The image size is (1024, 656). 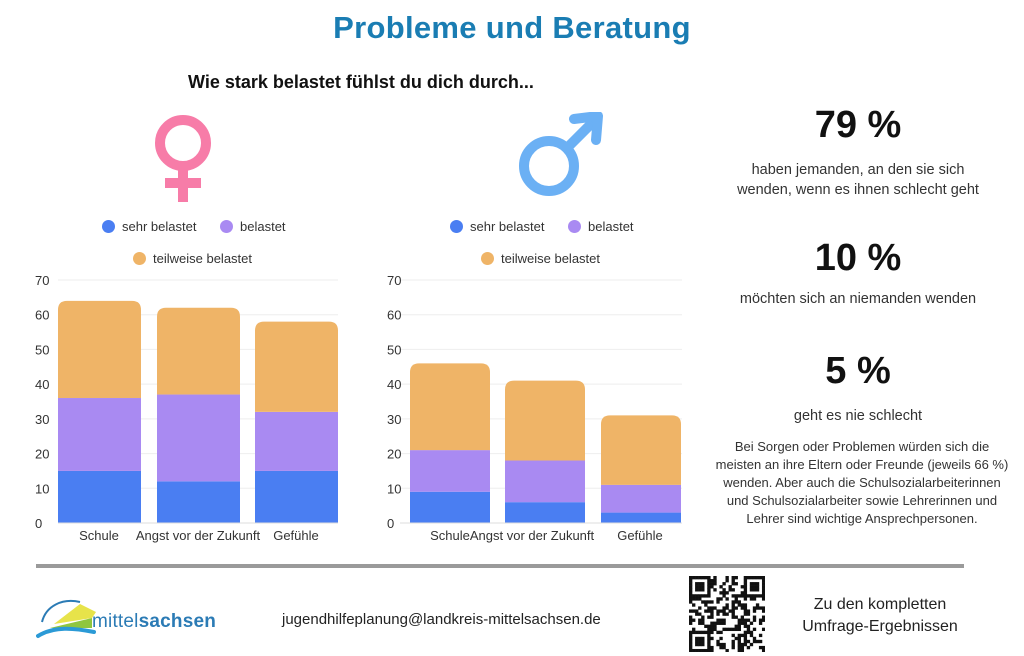 I want to click on female-symbol-icon, so click(x=183, y=158).